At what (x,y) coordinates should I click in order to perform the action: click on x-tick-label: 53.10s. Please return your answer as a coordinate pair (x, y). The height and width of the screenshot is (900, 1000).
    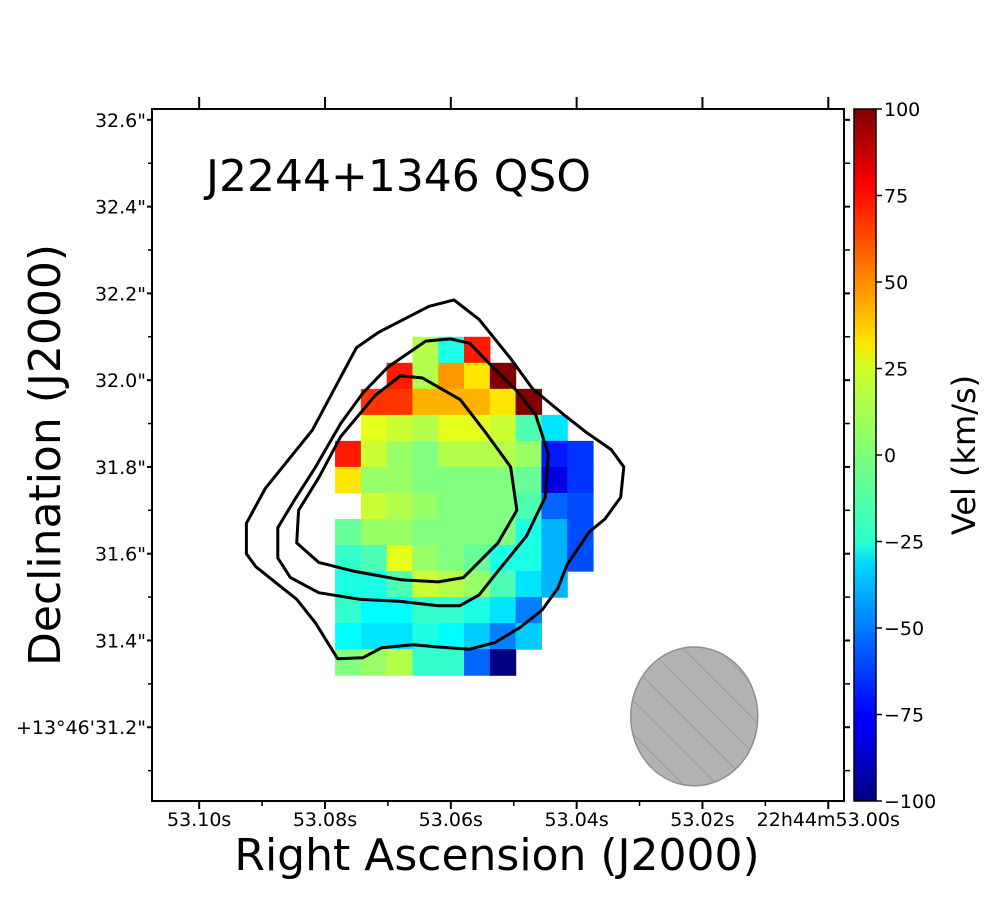
    Looking at the image, I should click on (199, 820).